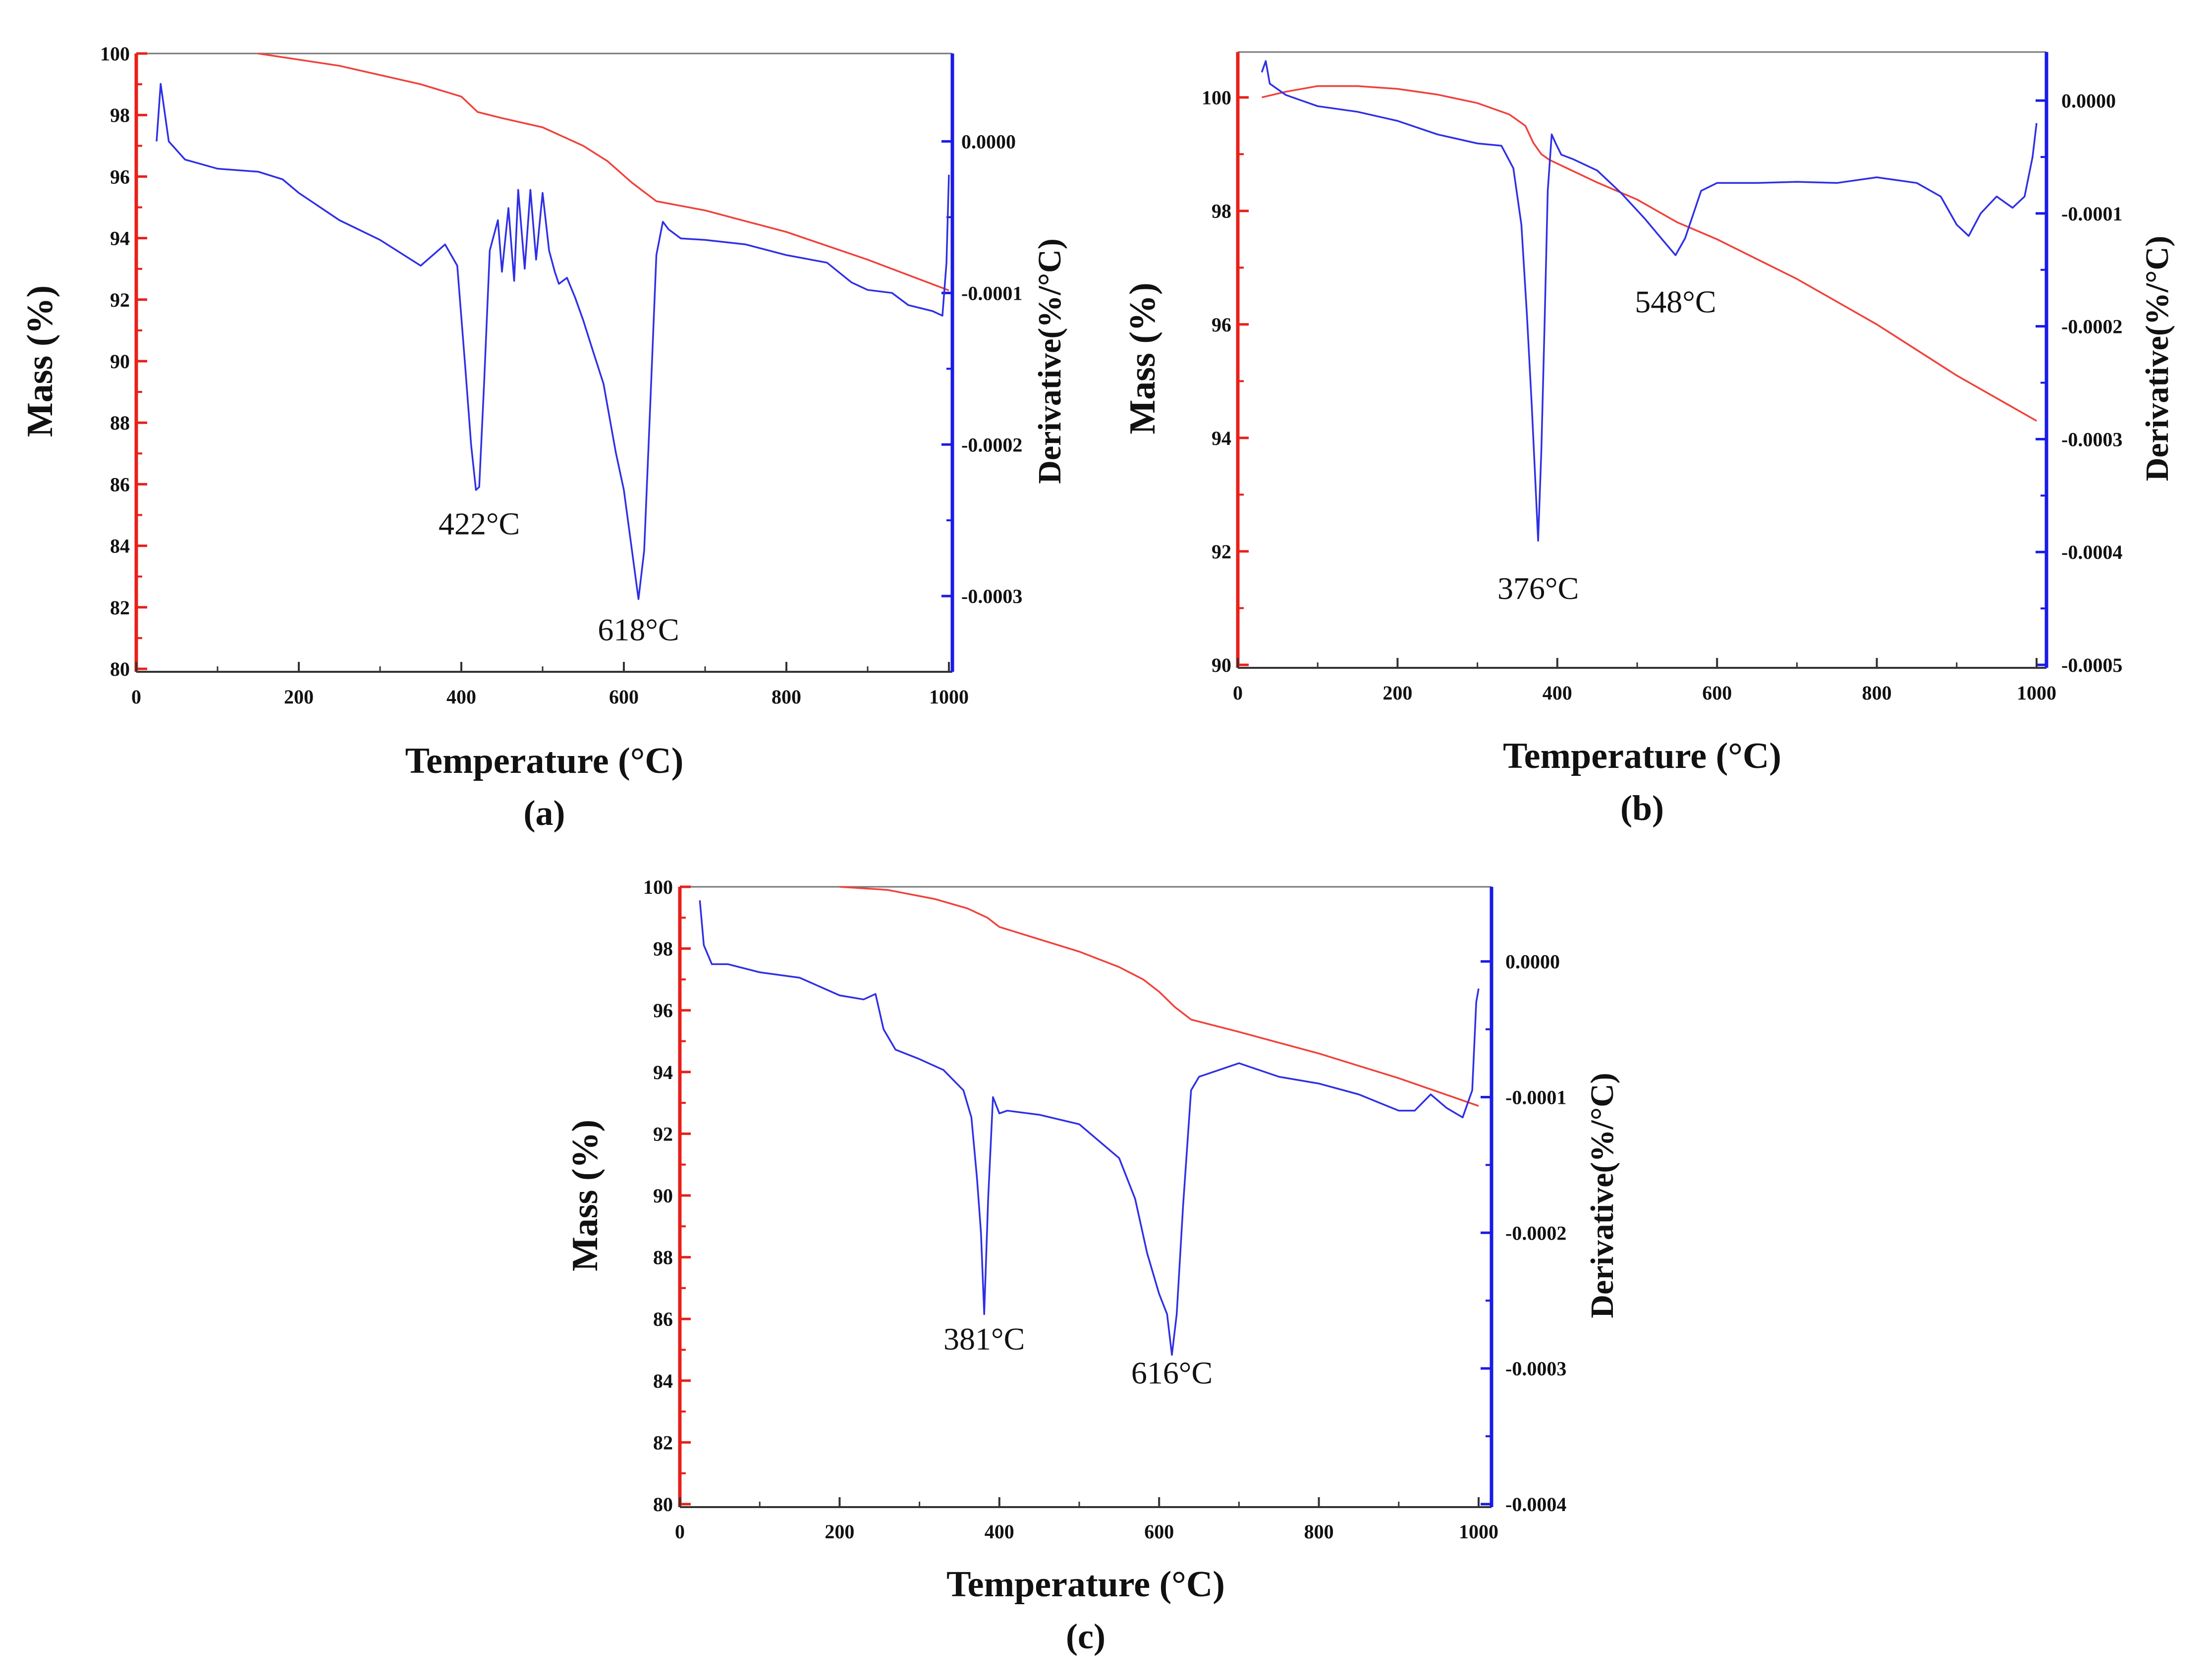 The width and height of the screenshot is (2210, 1680). What do you see at coordinates (1538, 588) in the screenshot?
I see `peak-annotation: 376°C` at bounding box center [1538, 588].